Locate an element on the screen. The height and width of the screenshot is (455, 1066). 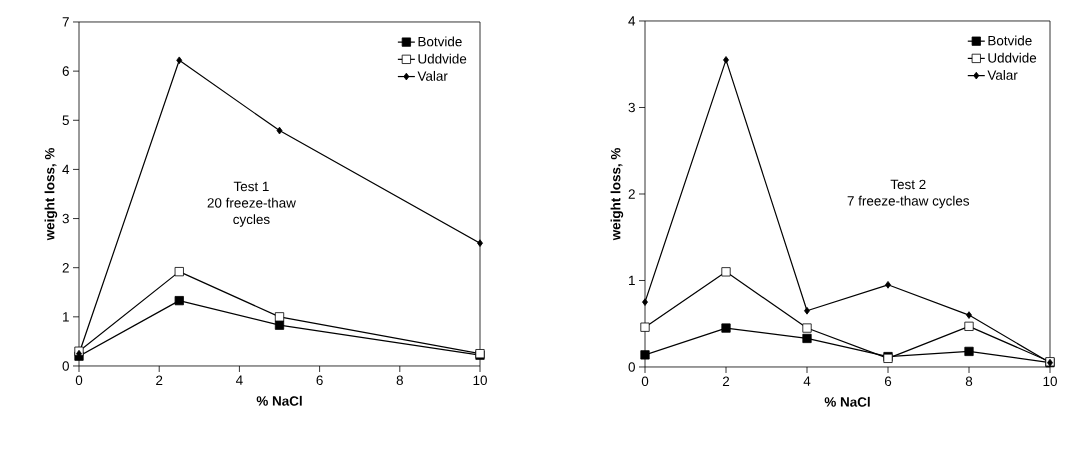
annotation: cycles is located at coordinates (251, 220).